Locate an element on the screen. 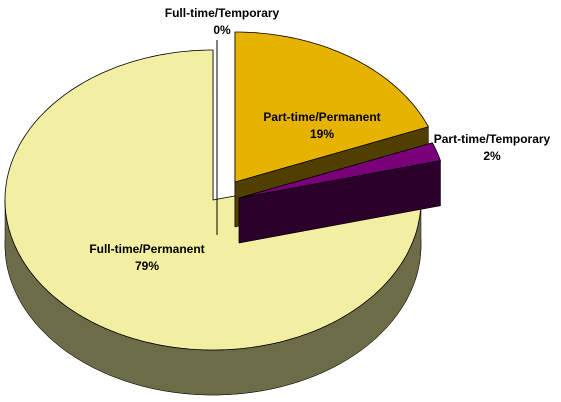 Image resolution: width=561 pixels, height=402 pixels. slice-label: Full-time/Temporary is located at coordinates (222, 13).